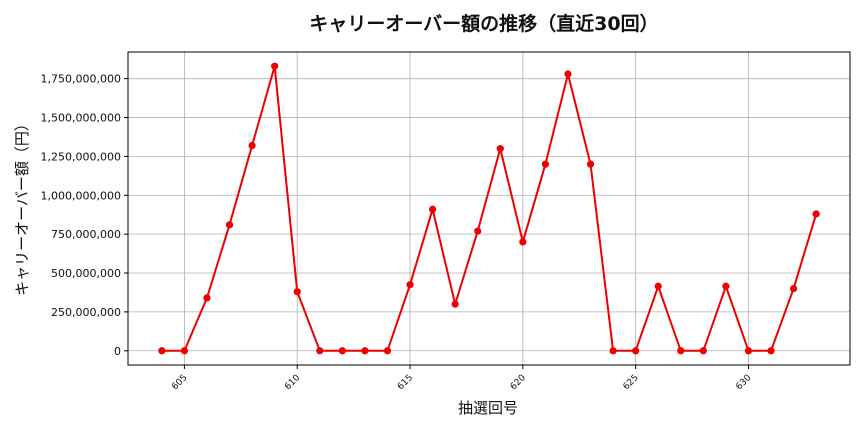  I want to click on x-tick-label: 630, so click(743, 382).